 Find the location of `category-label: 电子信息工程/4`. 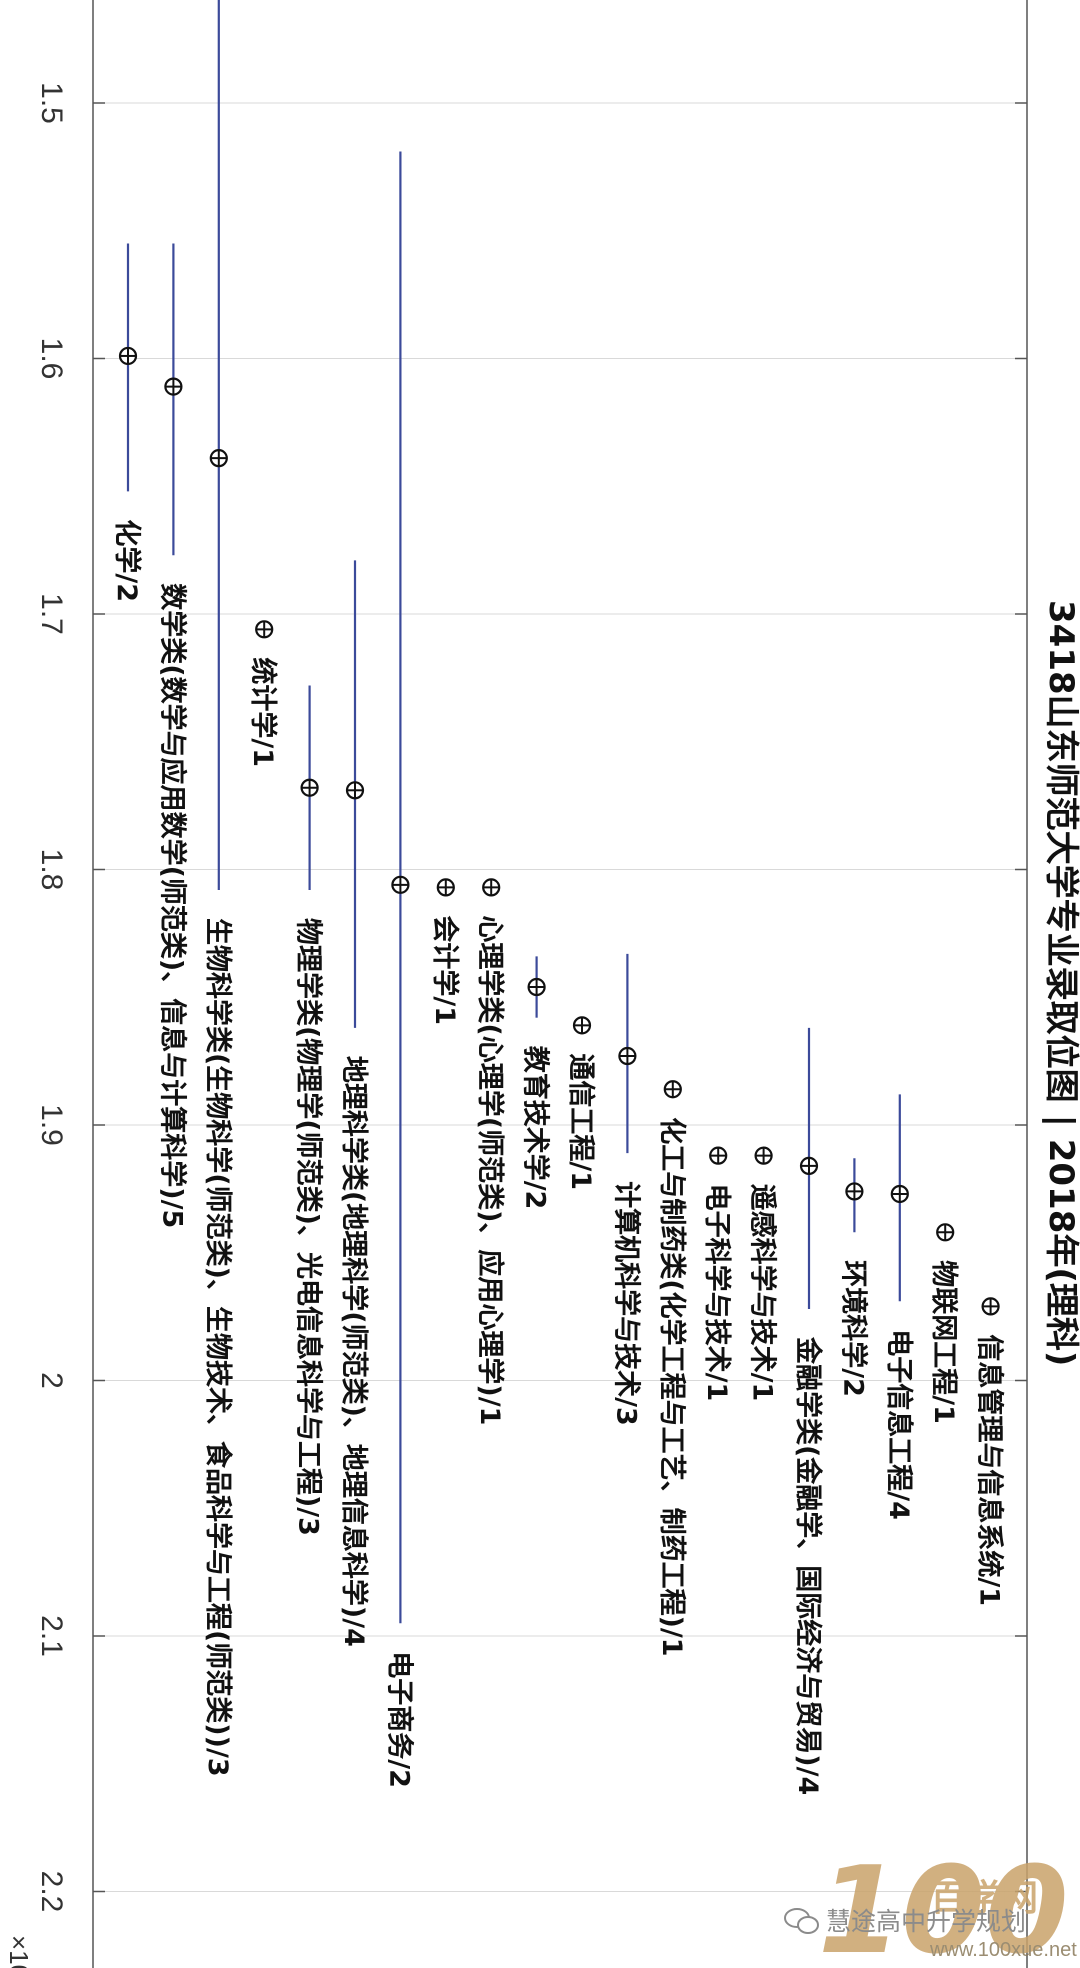

category-label: 电子信息工程/4 is located at coordinates (899, 1424).